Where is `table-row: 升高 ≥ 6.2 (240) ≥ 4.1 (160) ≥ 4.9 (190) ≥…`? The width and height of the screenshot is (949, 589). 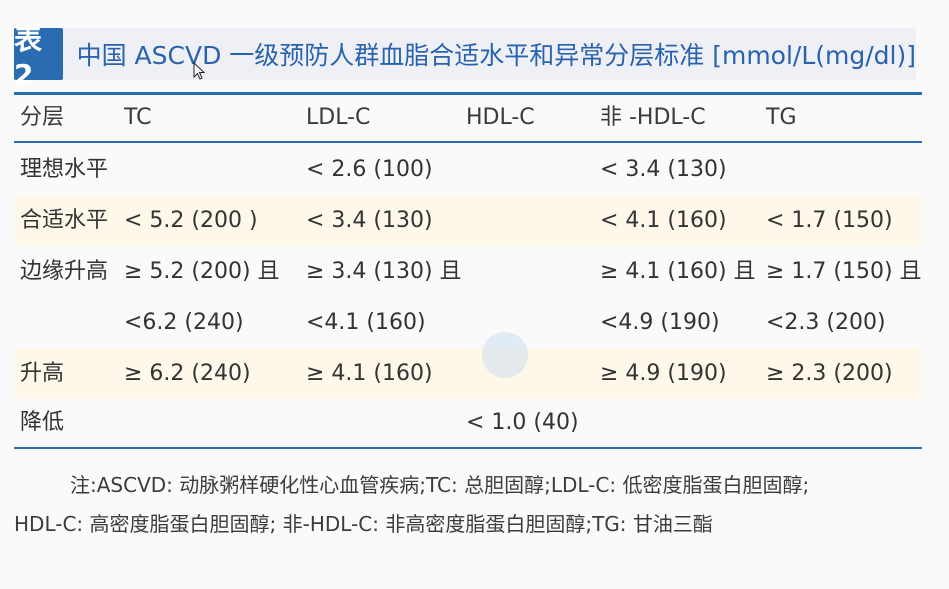
table-row: 升高 ≥ 6.2 (240) ≥ 4.1 (160) ≥ 4.9 (190) ≥… is located at coordinates (468, 373).